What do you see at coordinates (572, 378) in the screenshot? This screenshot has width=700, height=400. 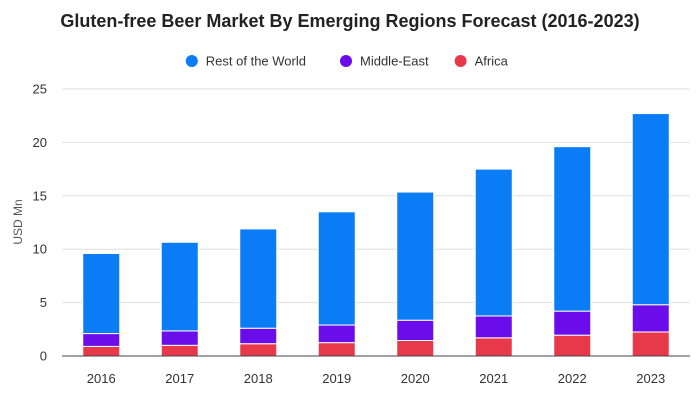 I see `x-tick-label: 2022` at bounding box center [572, 378].